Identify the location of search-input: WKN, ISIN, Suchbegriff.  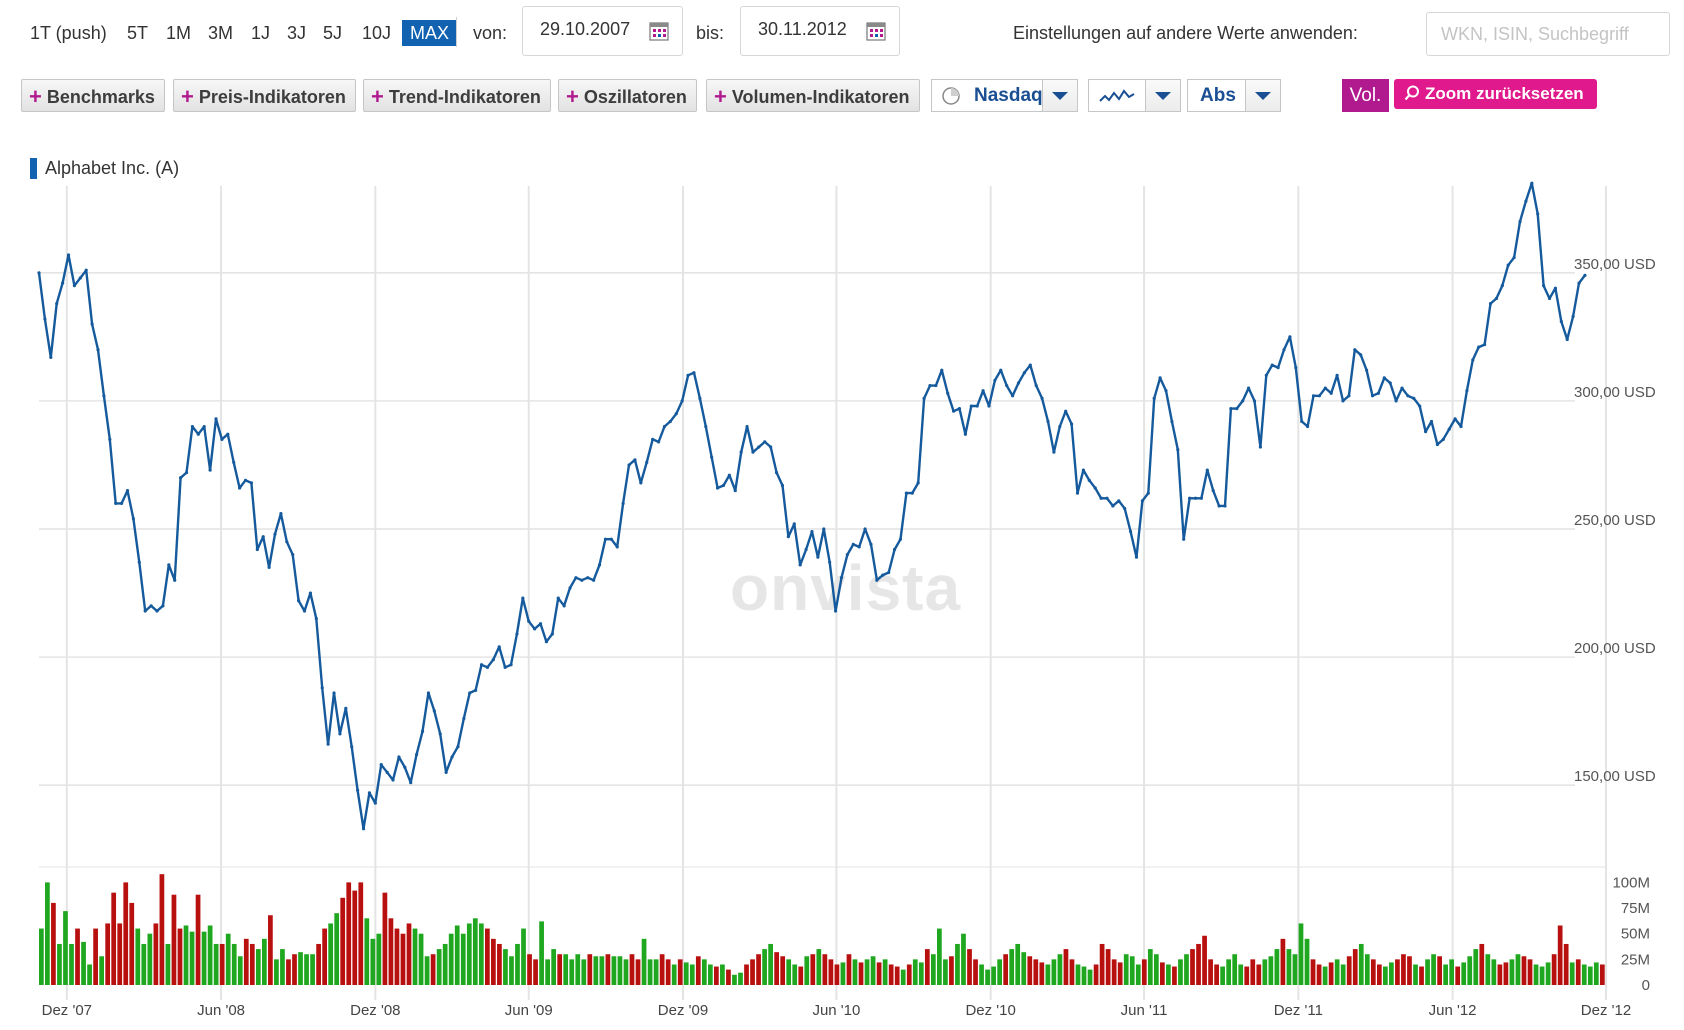
(1548, 34).